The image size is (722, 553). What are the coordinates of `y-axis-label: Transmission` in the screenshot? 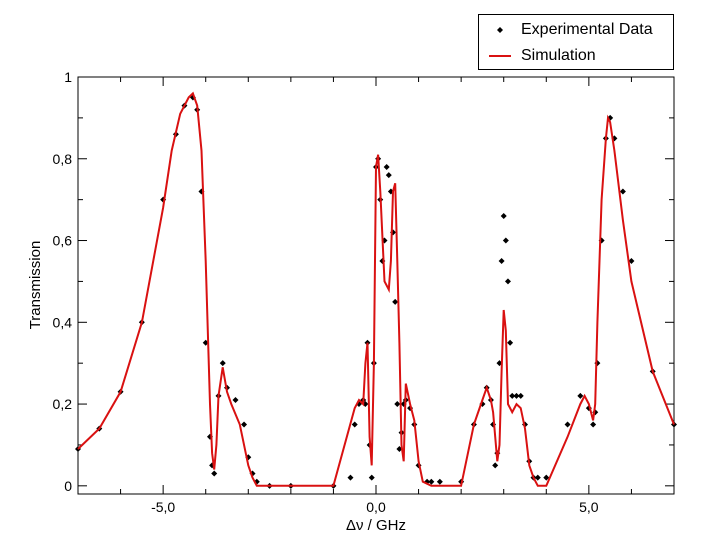 It's located at (35, 285).